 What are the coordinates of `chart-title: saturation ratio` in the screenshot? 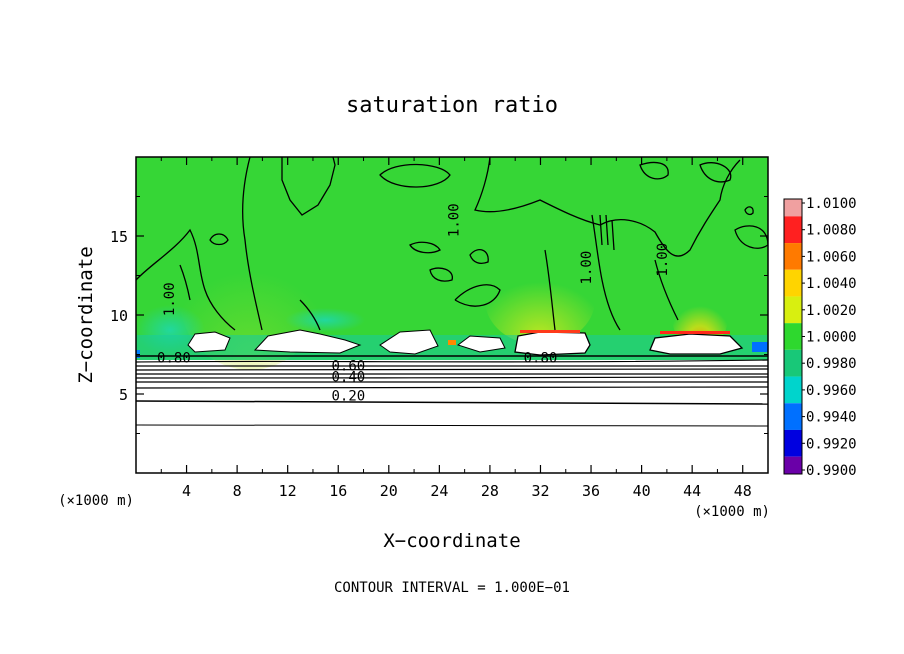 It's located at (452, 105).